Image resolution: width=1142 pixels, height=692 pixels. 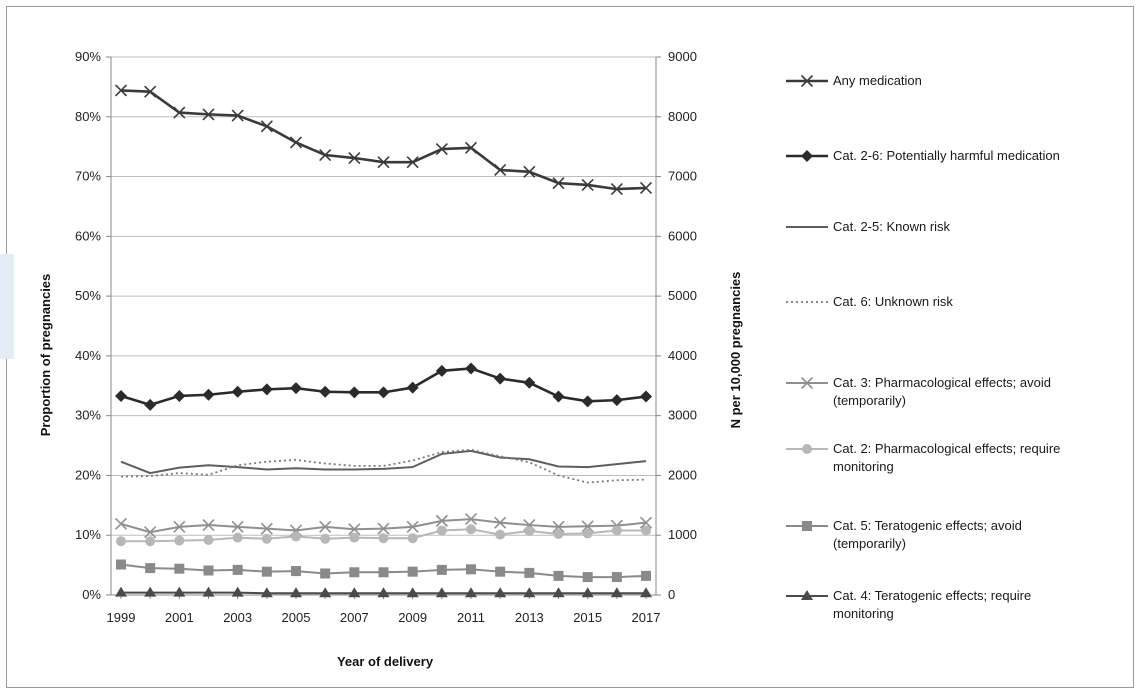 I want to click on x-tick-label: 2011, so click(x=471, y=617).